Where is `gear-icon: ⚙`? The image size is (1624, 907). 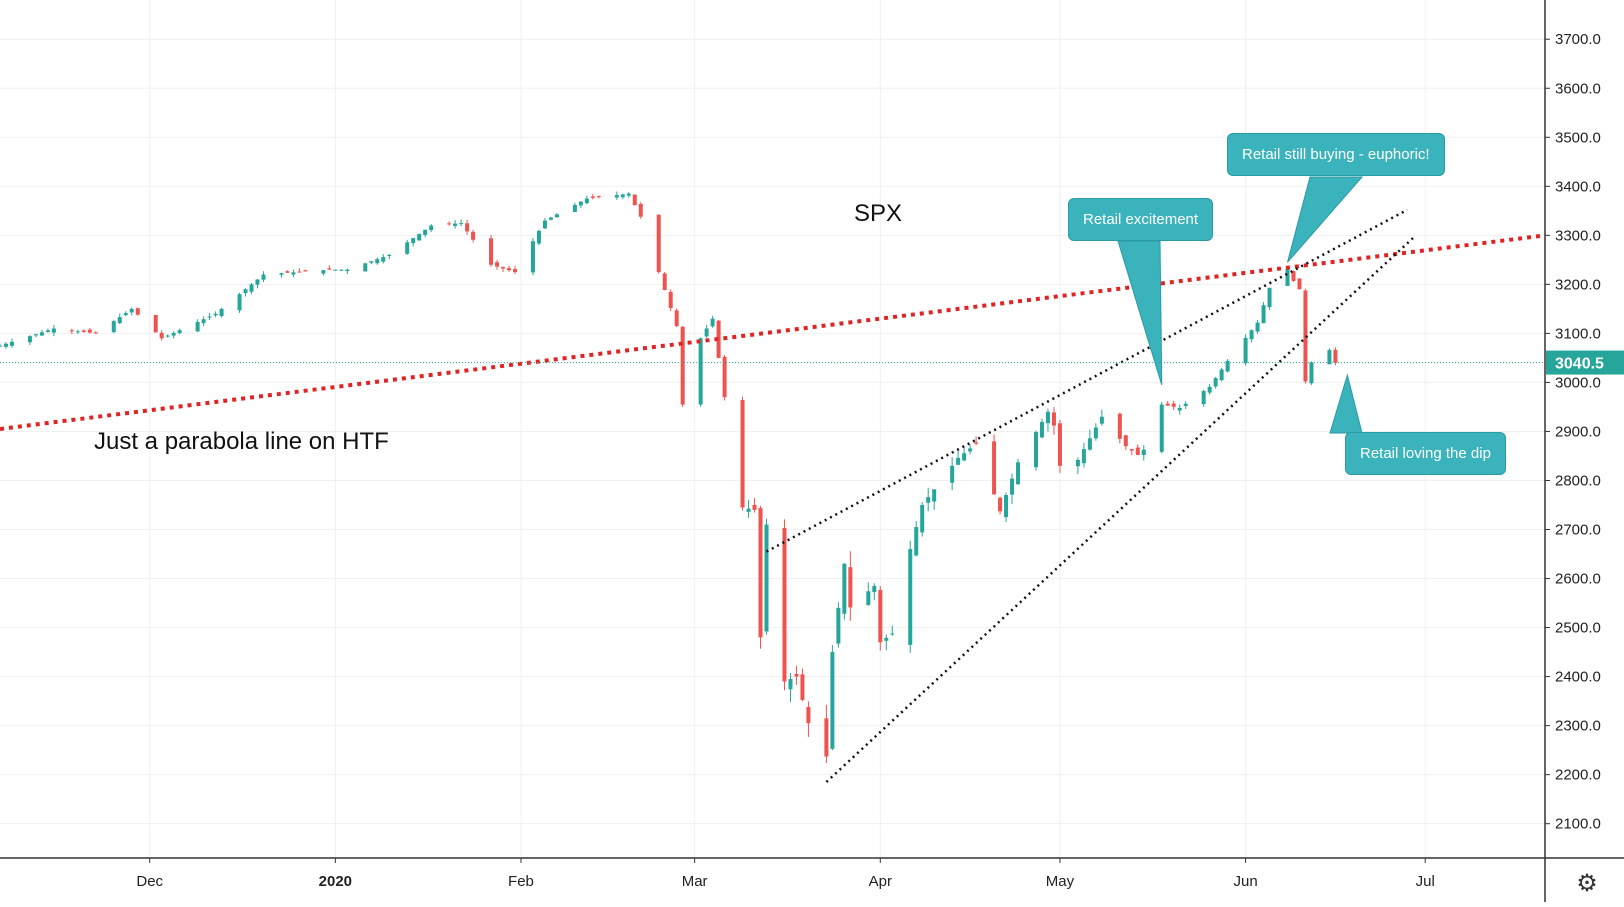
gear-icon: ⚙ is located at coordinates (1587, 883).